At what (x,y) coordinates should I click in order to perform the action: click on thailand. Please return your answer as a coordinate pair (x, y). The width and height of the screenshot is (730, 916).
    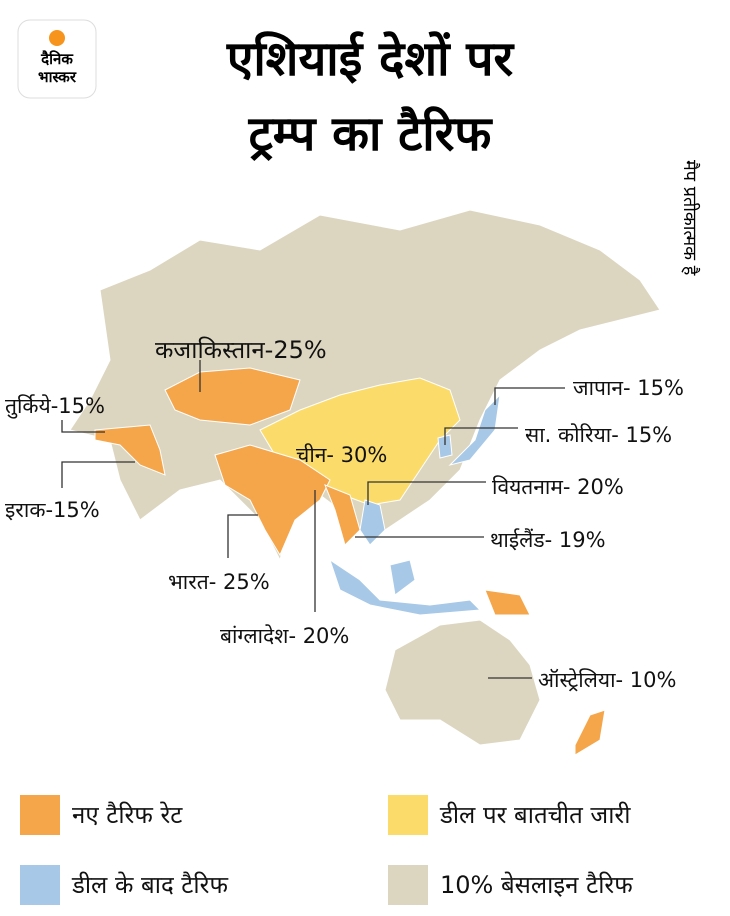
    Looking at the image, I should click on (342, 515).